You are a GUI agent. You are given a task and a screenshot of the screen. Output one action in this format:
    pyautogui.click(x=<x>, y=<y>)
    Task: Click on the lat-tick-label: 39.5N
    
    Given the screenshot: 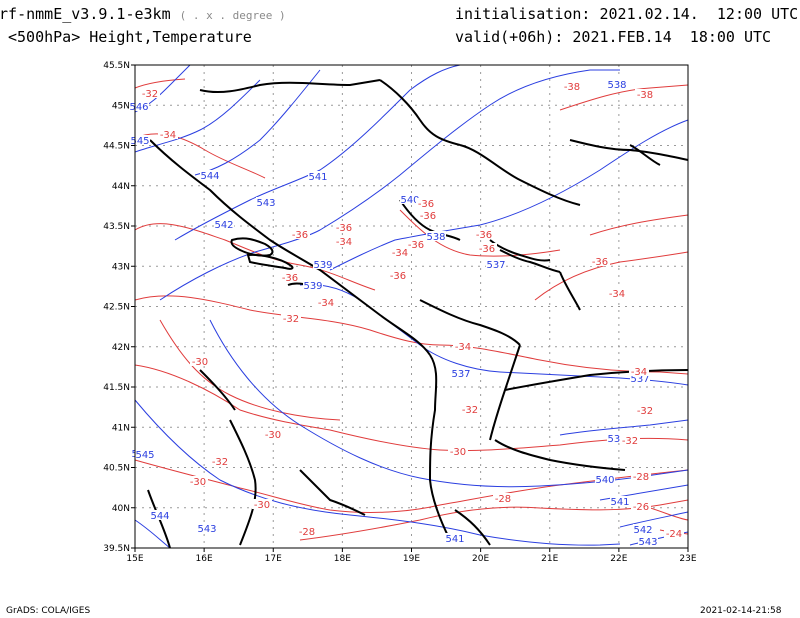 What is the action you would take?
    pyautogui.click(x=116, y=549)
    